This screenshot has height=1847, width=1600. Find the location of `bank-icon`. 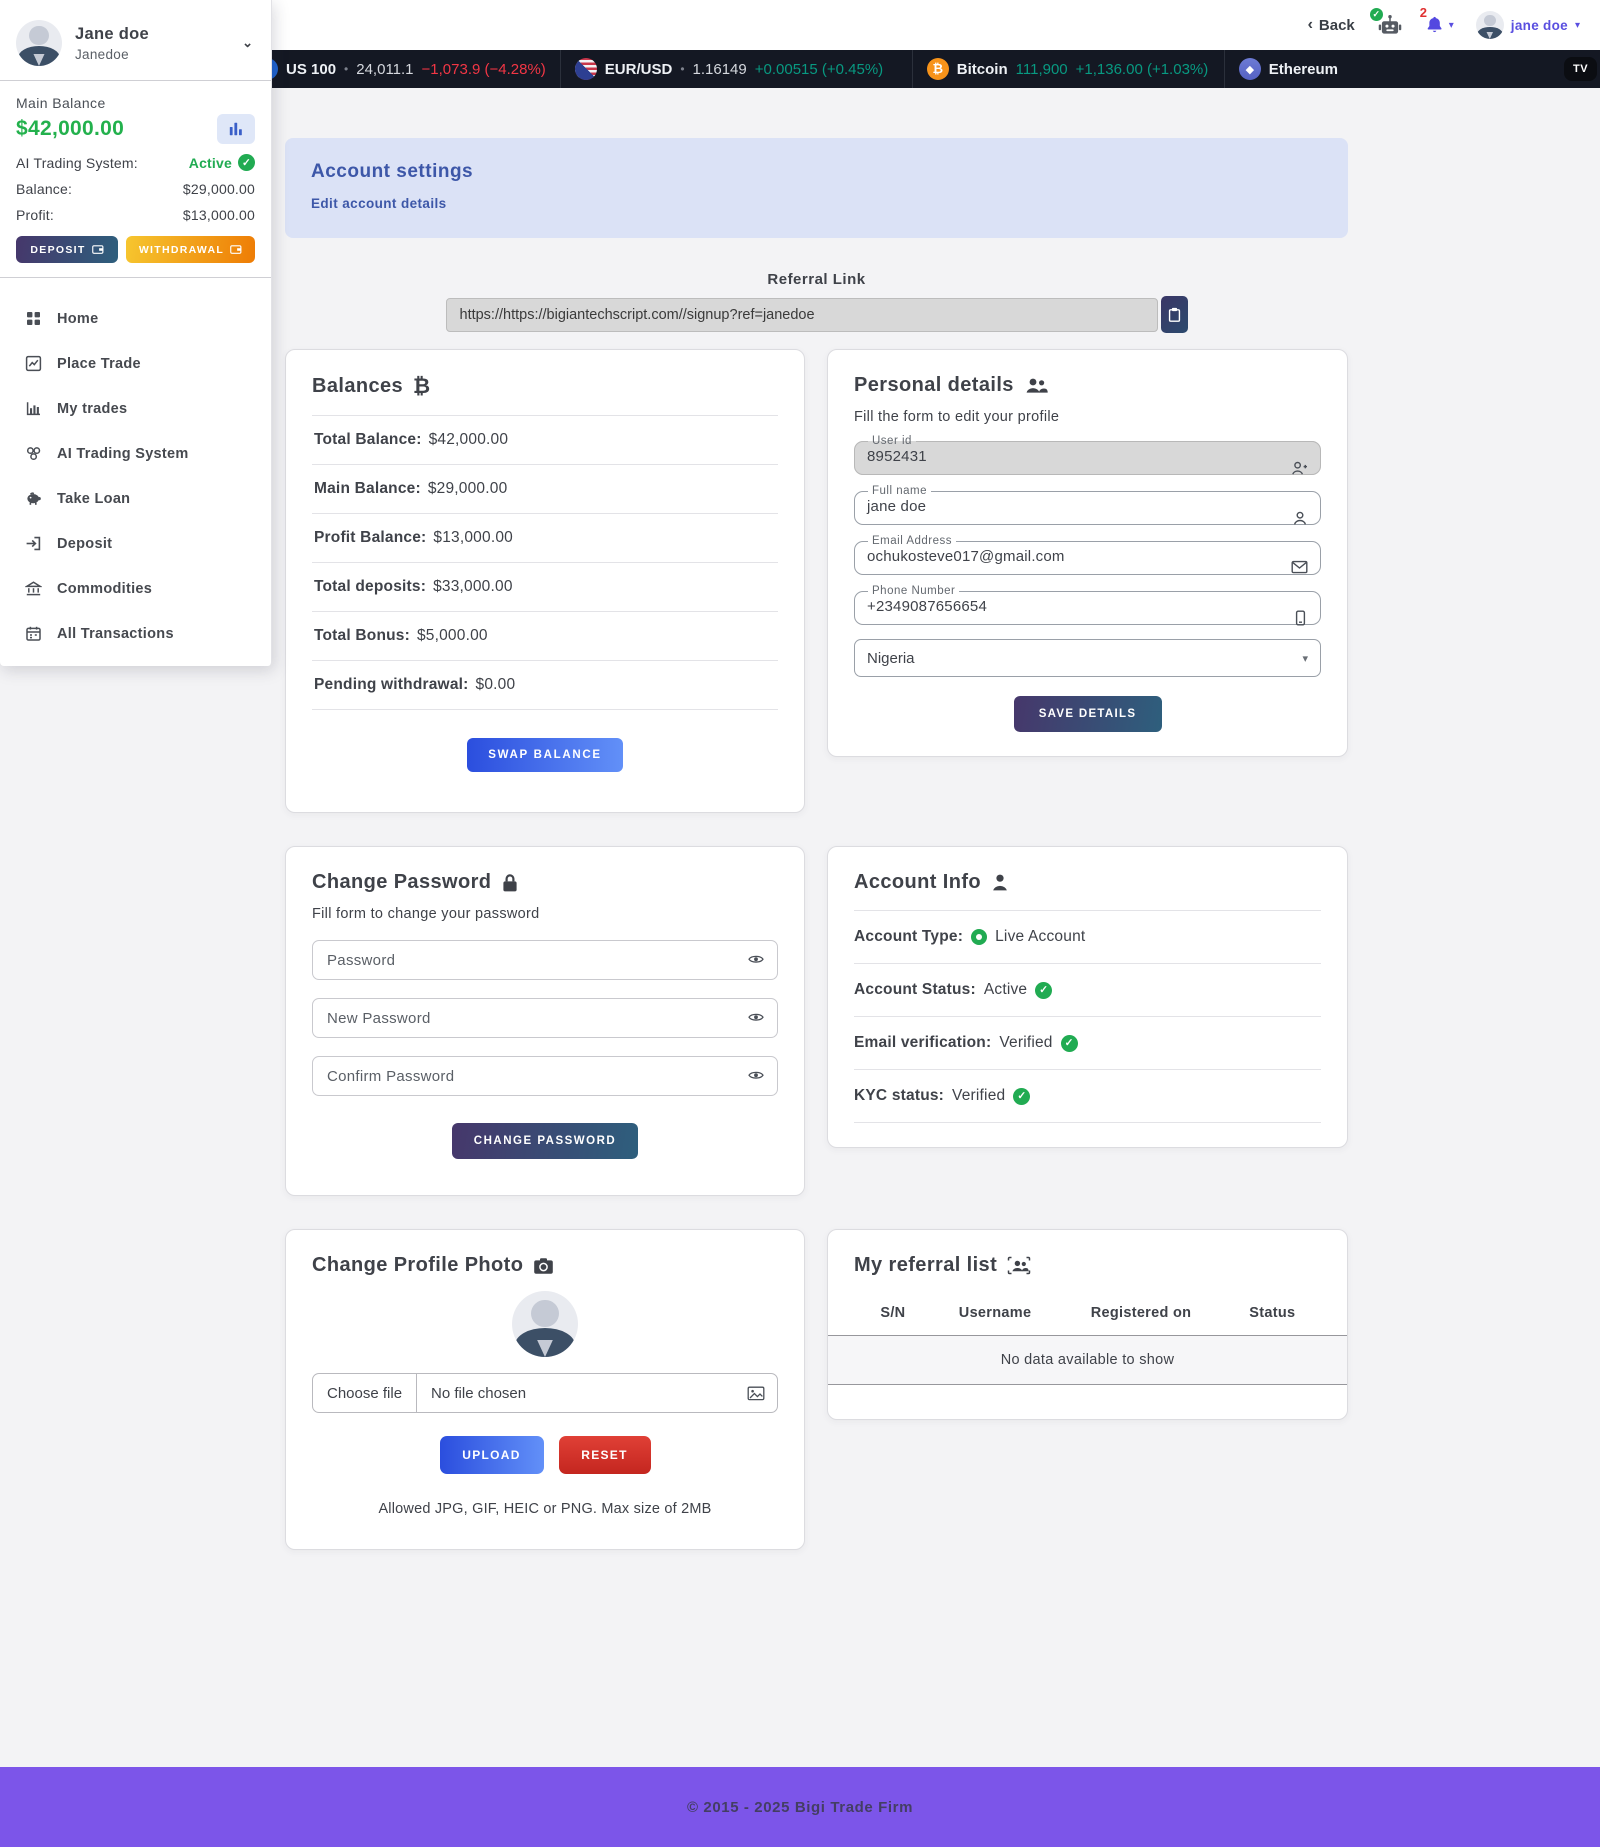

bank-icon is located at coordinates (33, 588).